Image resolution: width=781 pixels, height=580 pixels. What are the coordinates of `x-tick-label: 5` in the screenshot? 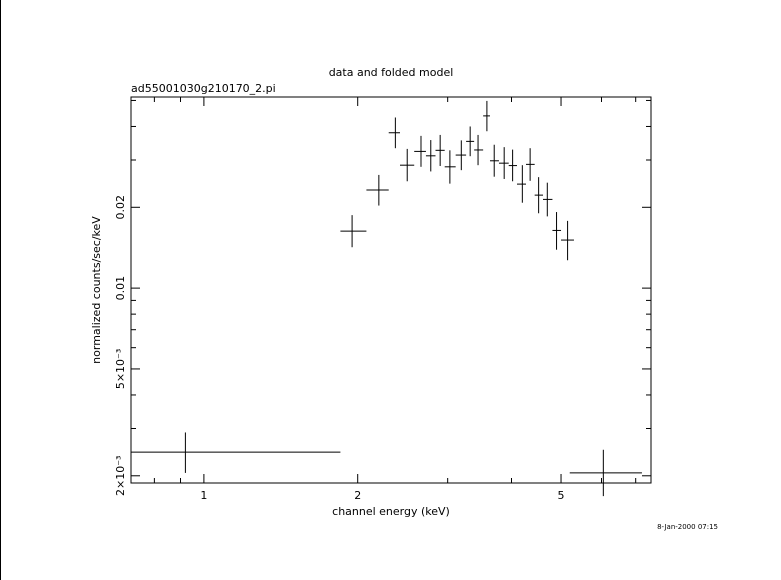 It's located at (561, 495).